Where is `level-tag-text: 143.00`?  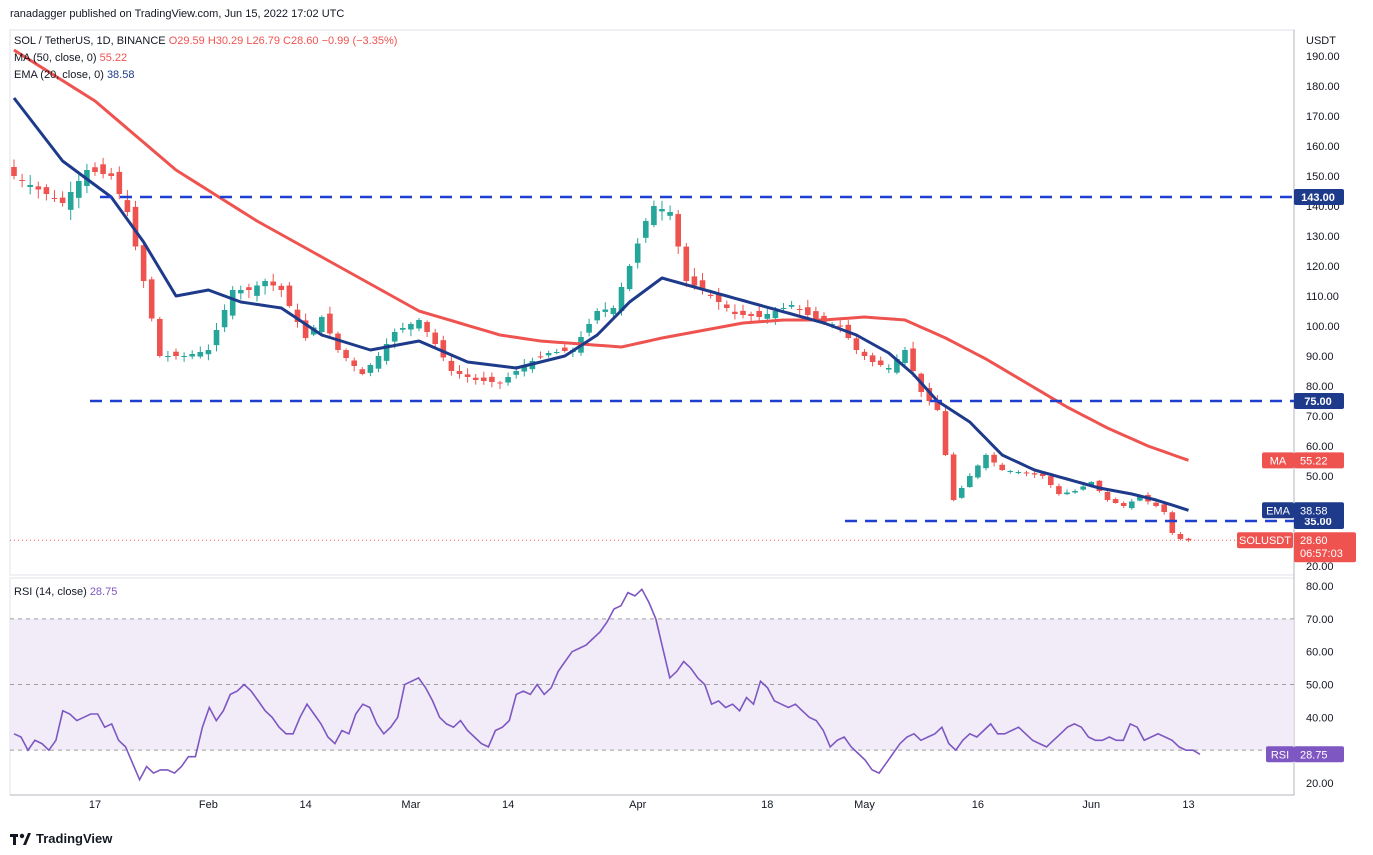
level-tag-text: 143.00 is located at coordinates (1318, 198).